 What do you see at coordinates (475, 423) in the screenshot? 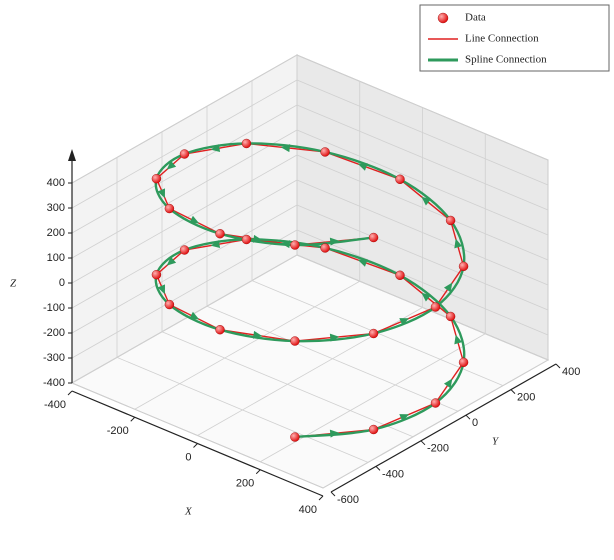
I see `y-tick-label: 0` at bounding box center [475, 423].